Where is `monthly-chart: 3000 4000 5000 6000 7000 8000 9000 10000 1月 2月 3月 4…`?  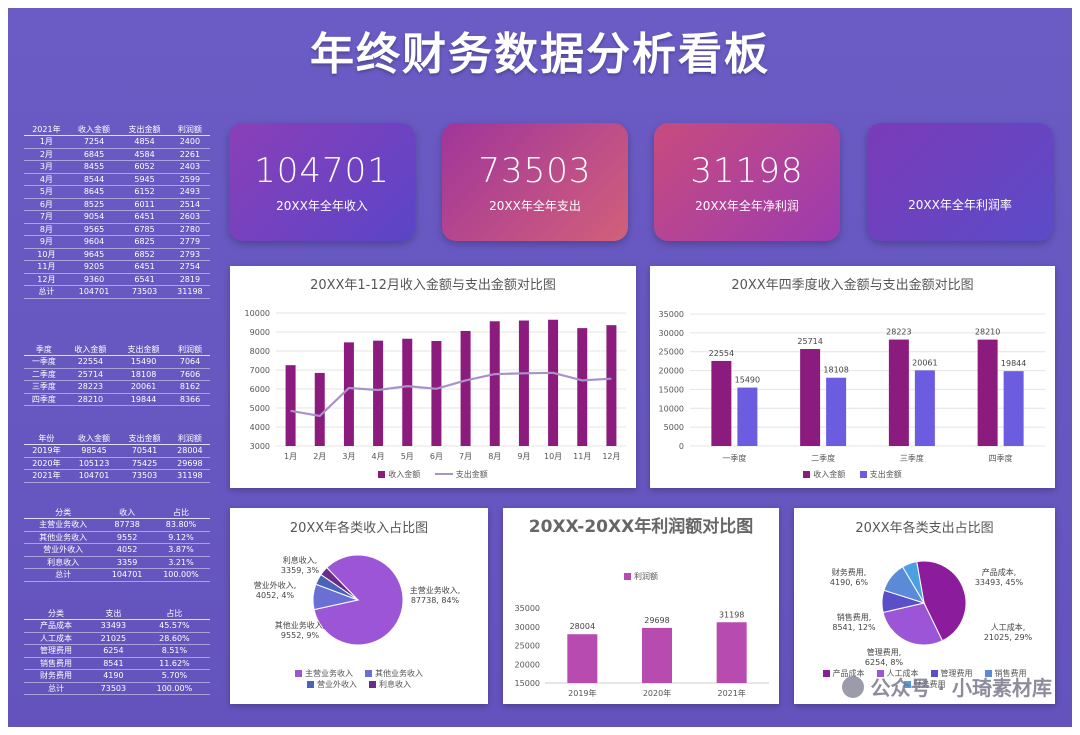 monthly-chart: 3000 4000 5000 6000 7000 8000 9000 10000 1月 2月 3月 4… is located at coordinates (433, 377).